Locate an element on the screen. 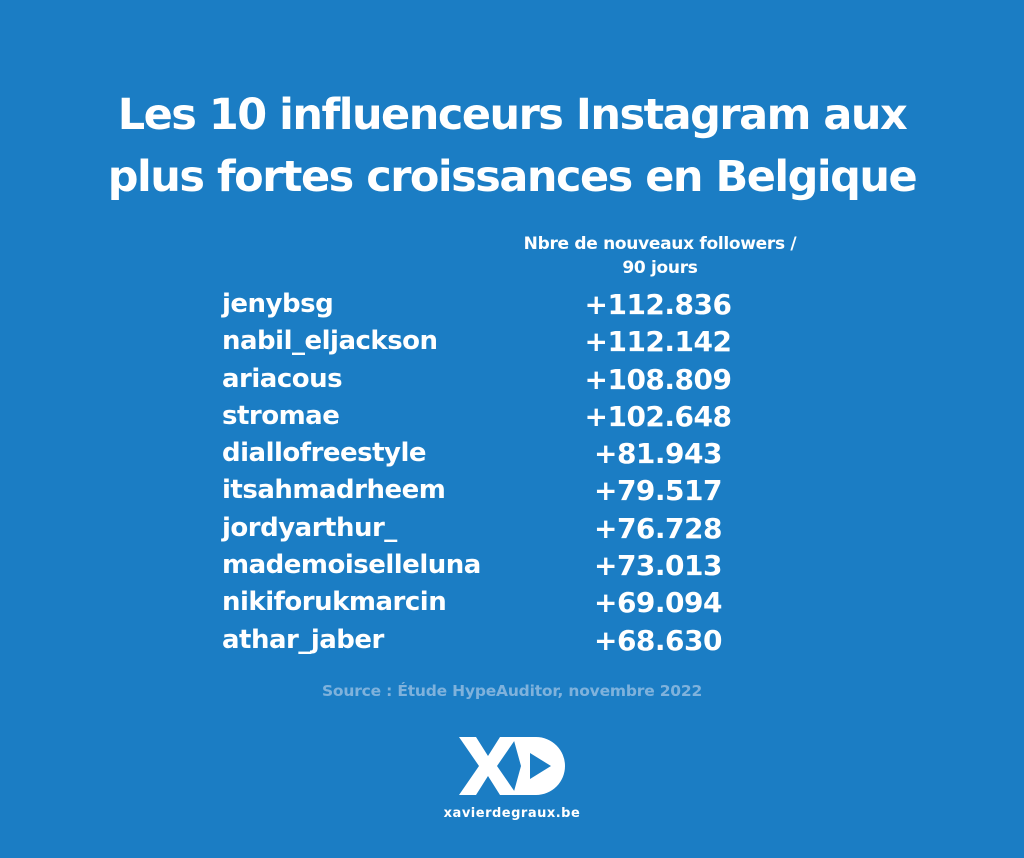 The width and height of the screenshot is (1024, 858). list-item: nabil_eljackson +112.142 is located at coordinates (502, 341).